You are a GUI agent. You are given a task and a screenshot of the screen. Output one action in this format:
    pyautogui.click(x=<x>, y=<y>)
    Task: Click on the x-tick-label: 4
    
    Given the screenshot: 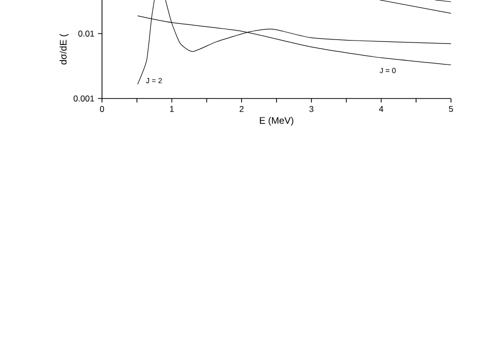 What is the action you would take?
    pyautogui.click(x=381, y=109)
    